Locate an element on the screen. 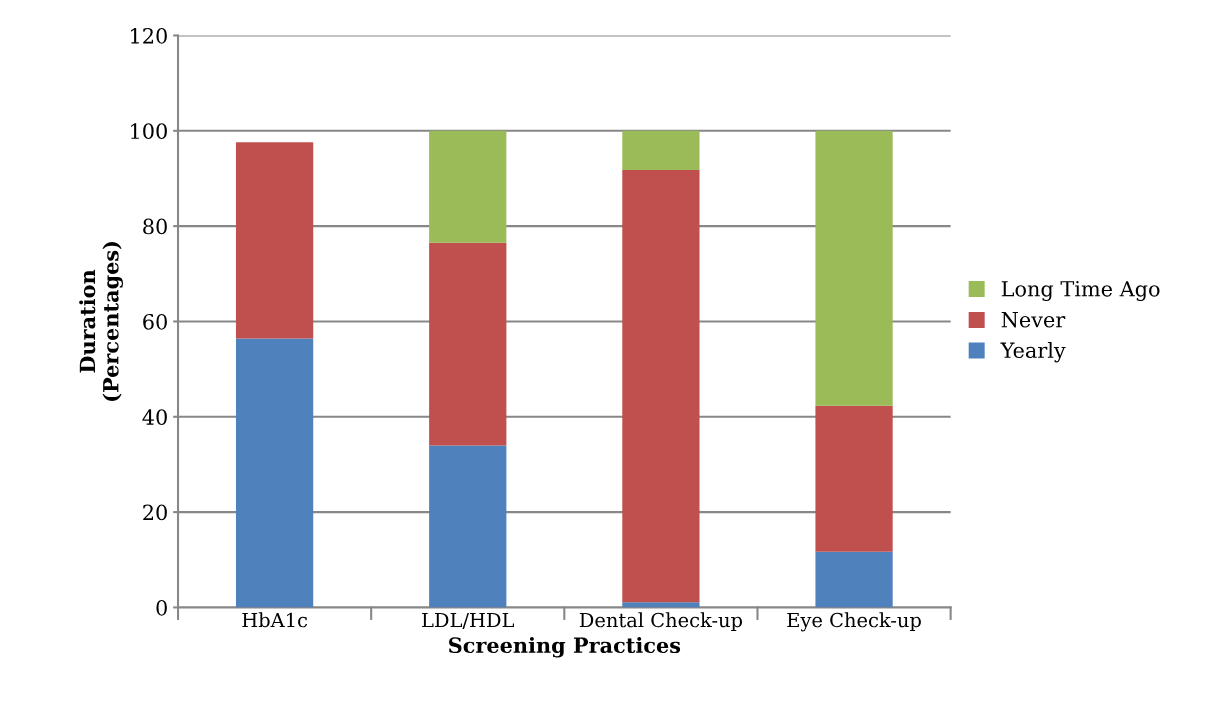 The width and height of the screenshot is (1211, 724). x-tick-label: Dental Check-up is located at coordinates (661, 622).